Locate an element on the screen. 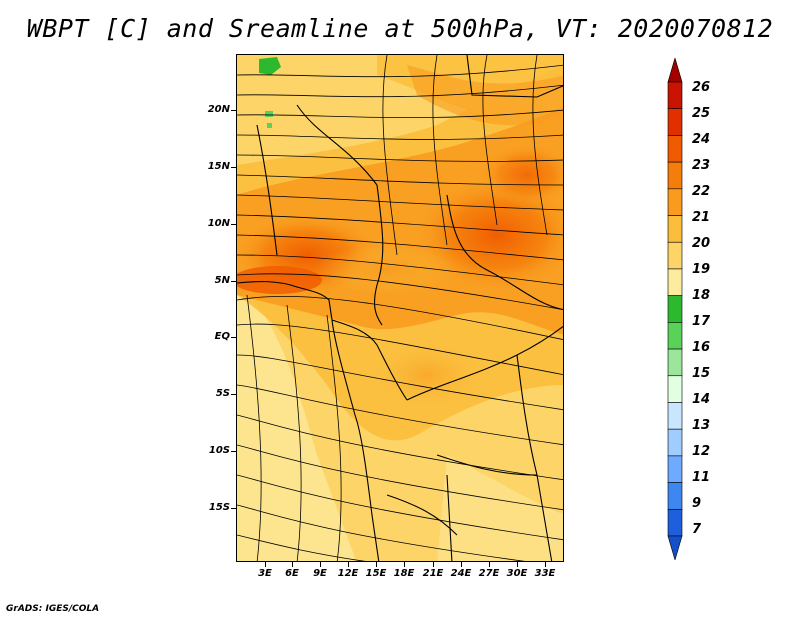 The height and width of the screenshot is (618, 800). lon-label-3e: 3E is located at coordinates (265, 573).